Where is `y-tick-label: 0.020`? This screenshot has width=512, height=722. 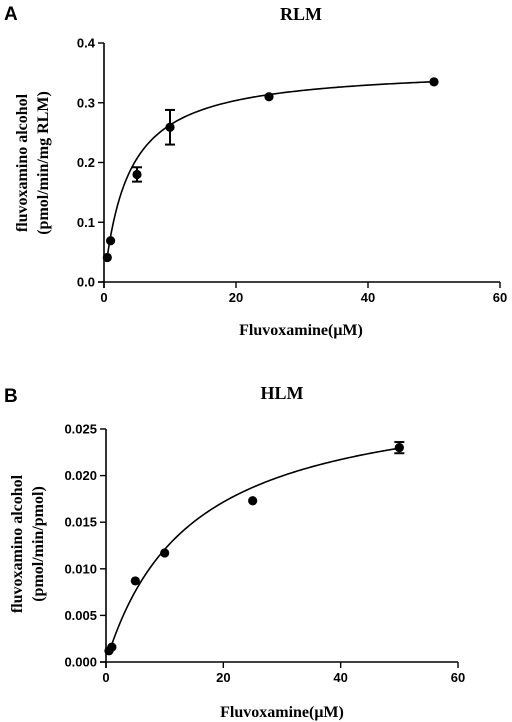
y-tick-label: 0.020 is located at coordinates (80, 475).